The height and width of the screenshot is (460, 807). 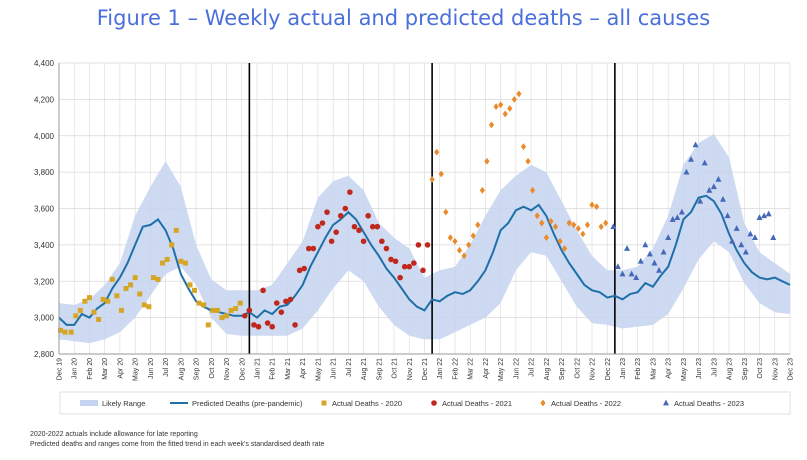 What do you see at coordinates (666, 402) in the screenshot?
I see `legend-swatch-y2023` at bounding box center [666, 402].